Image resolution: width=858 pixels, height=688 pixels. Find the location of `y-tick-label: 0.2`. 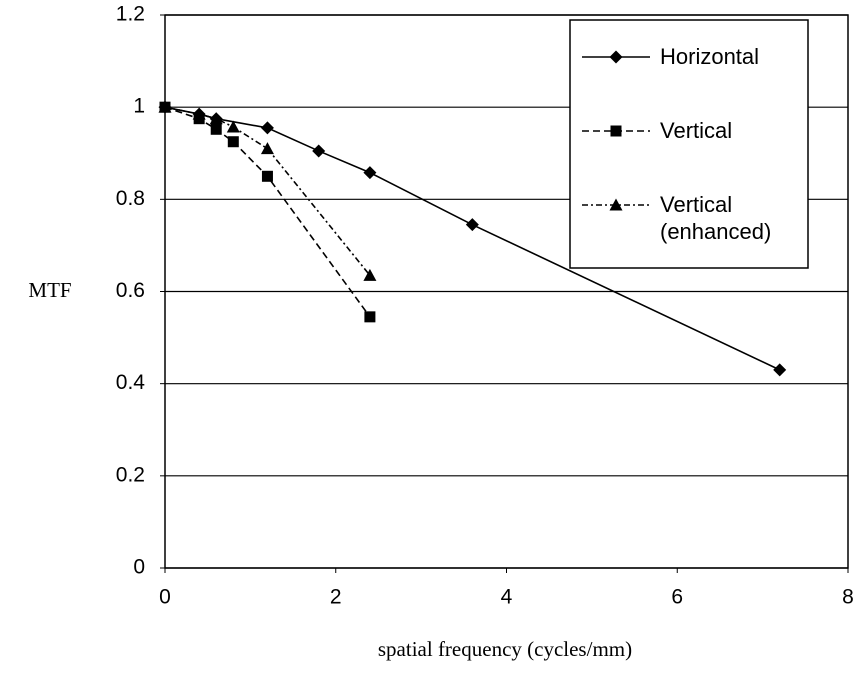

y-tick-label: 0.2 is located at coordinates (130, 474).